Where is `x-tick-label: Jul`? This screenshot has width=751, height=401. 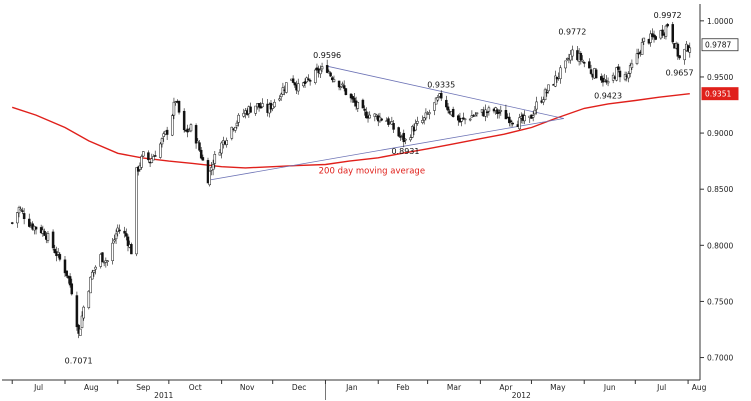
x-tick-label: Jul is located at coordinates (38, 387).